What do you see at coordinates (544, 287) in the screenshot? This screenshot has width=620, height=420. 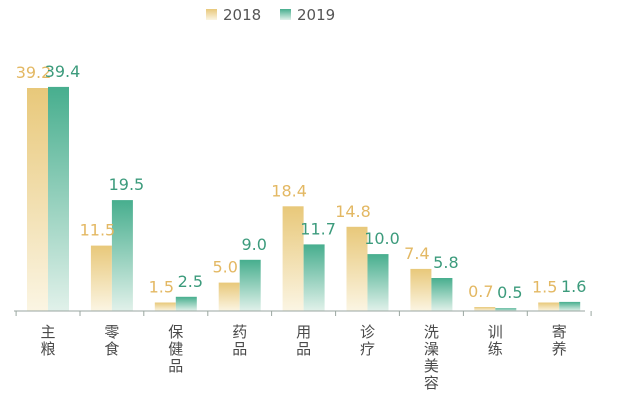 I see `data-label-2018-8: 1.5` at bounding box center [544, 287].